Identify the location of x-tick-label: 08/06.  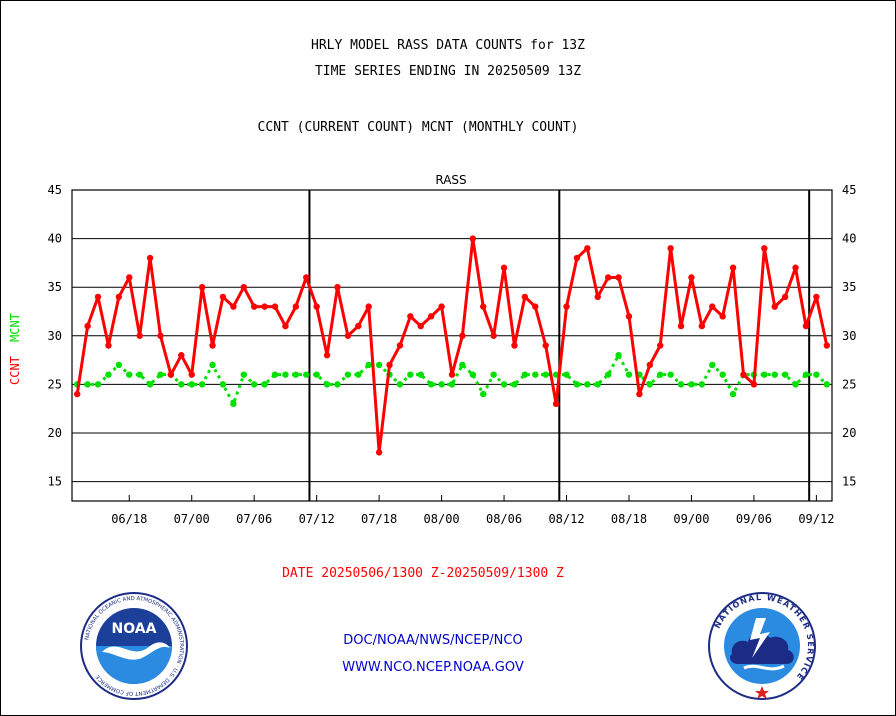
(504, 519).